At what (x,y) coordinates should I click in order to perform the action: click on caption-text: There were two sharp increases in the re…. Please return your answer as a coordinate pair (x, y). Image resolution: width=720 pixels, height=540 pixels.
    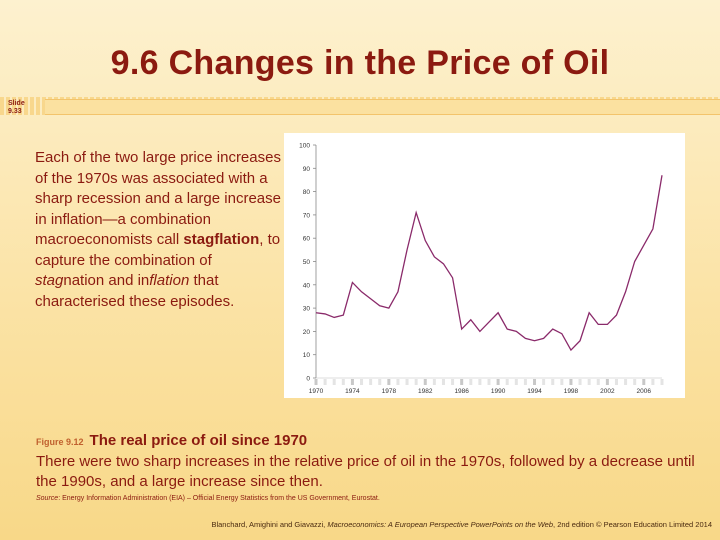
    Looking at the image, I should click on (365, 471).